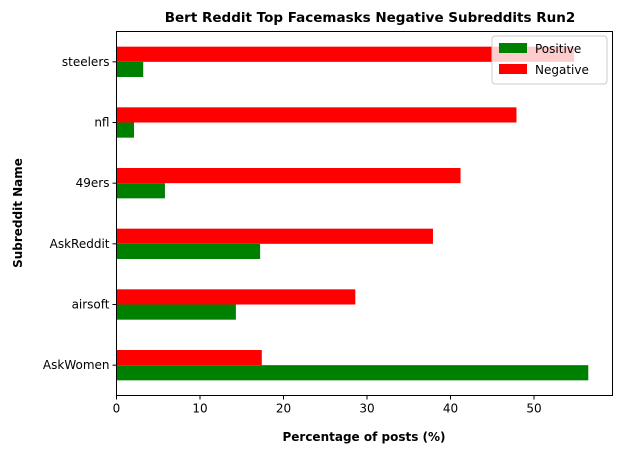 The image size is (627, 453). I want to click on x-tick-label: 20, so click(283, 409).